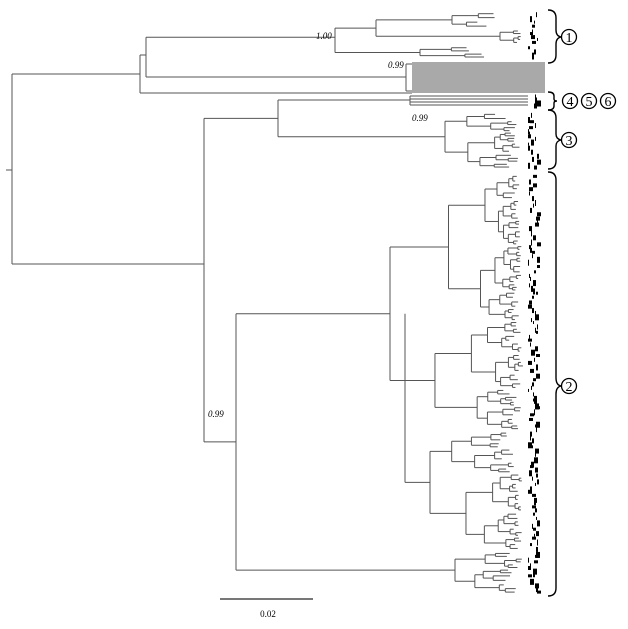 Image resolution: width=628 pixels, height=629 pixels. Describe the element at coordinates (554, 384) in the screenshot. I see `bracket-clade2` at that location.